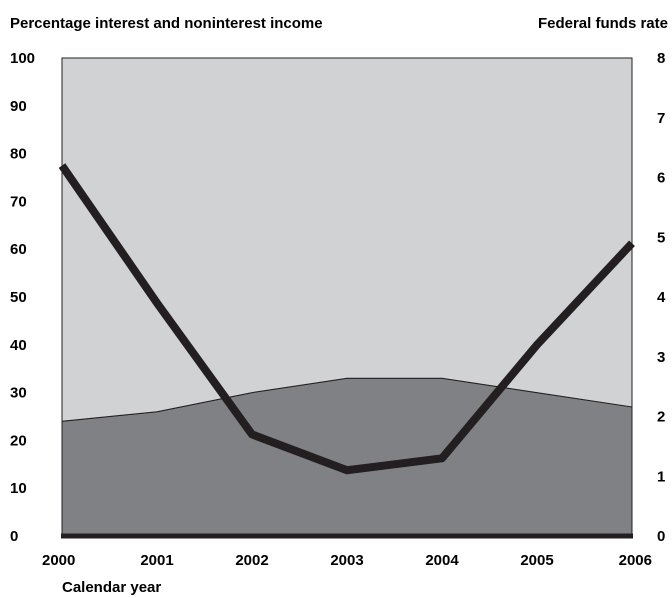 The width and height of the screenshot is (672, 598). I want to click on y-right-tick-label: 0, so click(661, 536).